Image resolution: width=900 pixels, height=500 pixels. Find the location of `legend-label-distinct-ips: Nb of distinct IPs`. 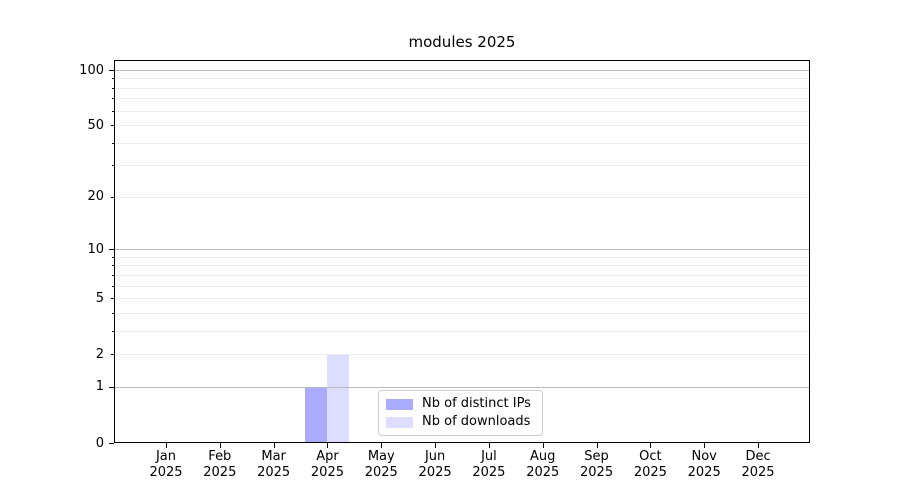

legend-label-distinct-ips: Nb of distinct IPs is located at coordinates (476, 403).